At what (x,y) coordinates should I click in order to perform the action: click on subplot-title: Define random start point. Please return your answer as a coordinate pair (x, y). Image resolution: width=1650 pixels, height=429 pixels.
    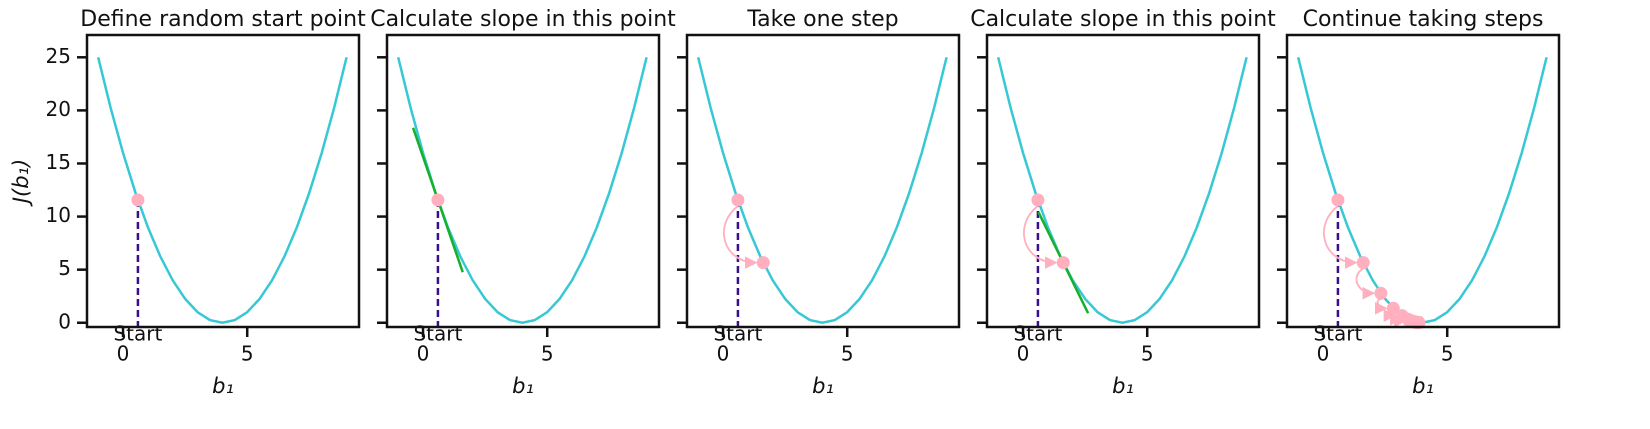
    Looking at the image, I should click on (223, 19).